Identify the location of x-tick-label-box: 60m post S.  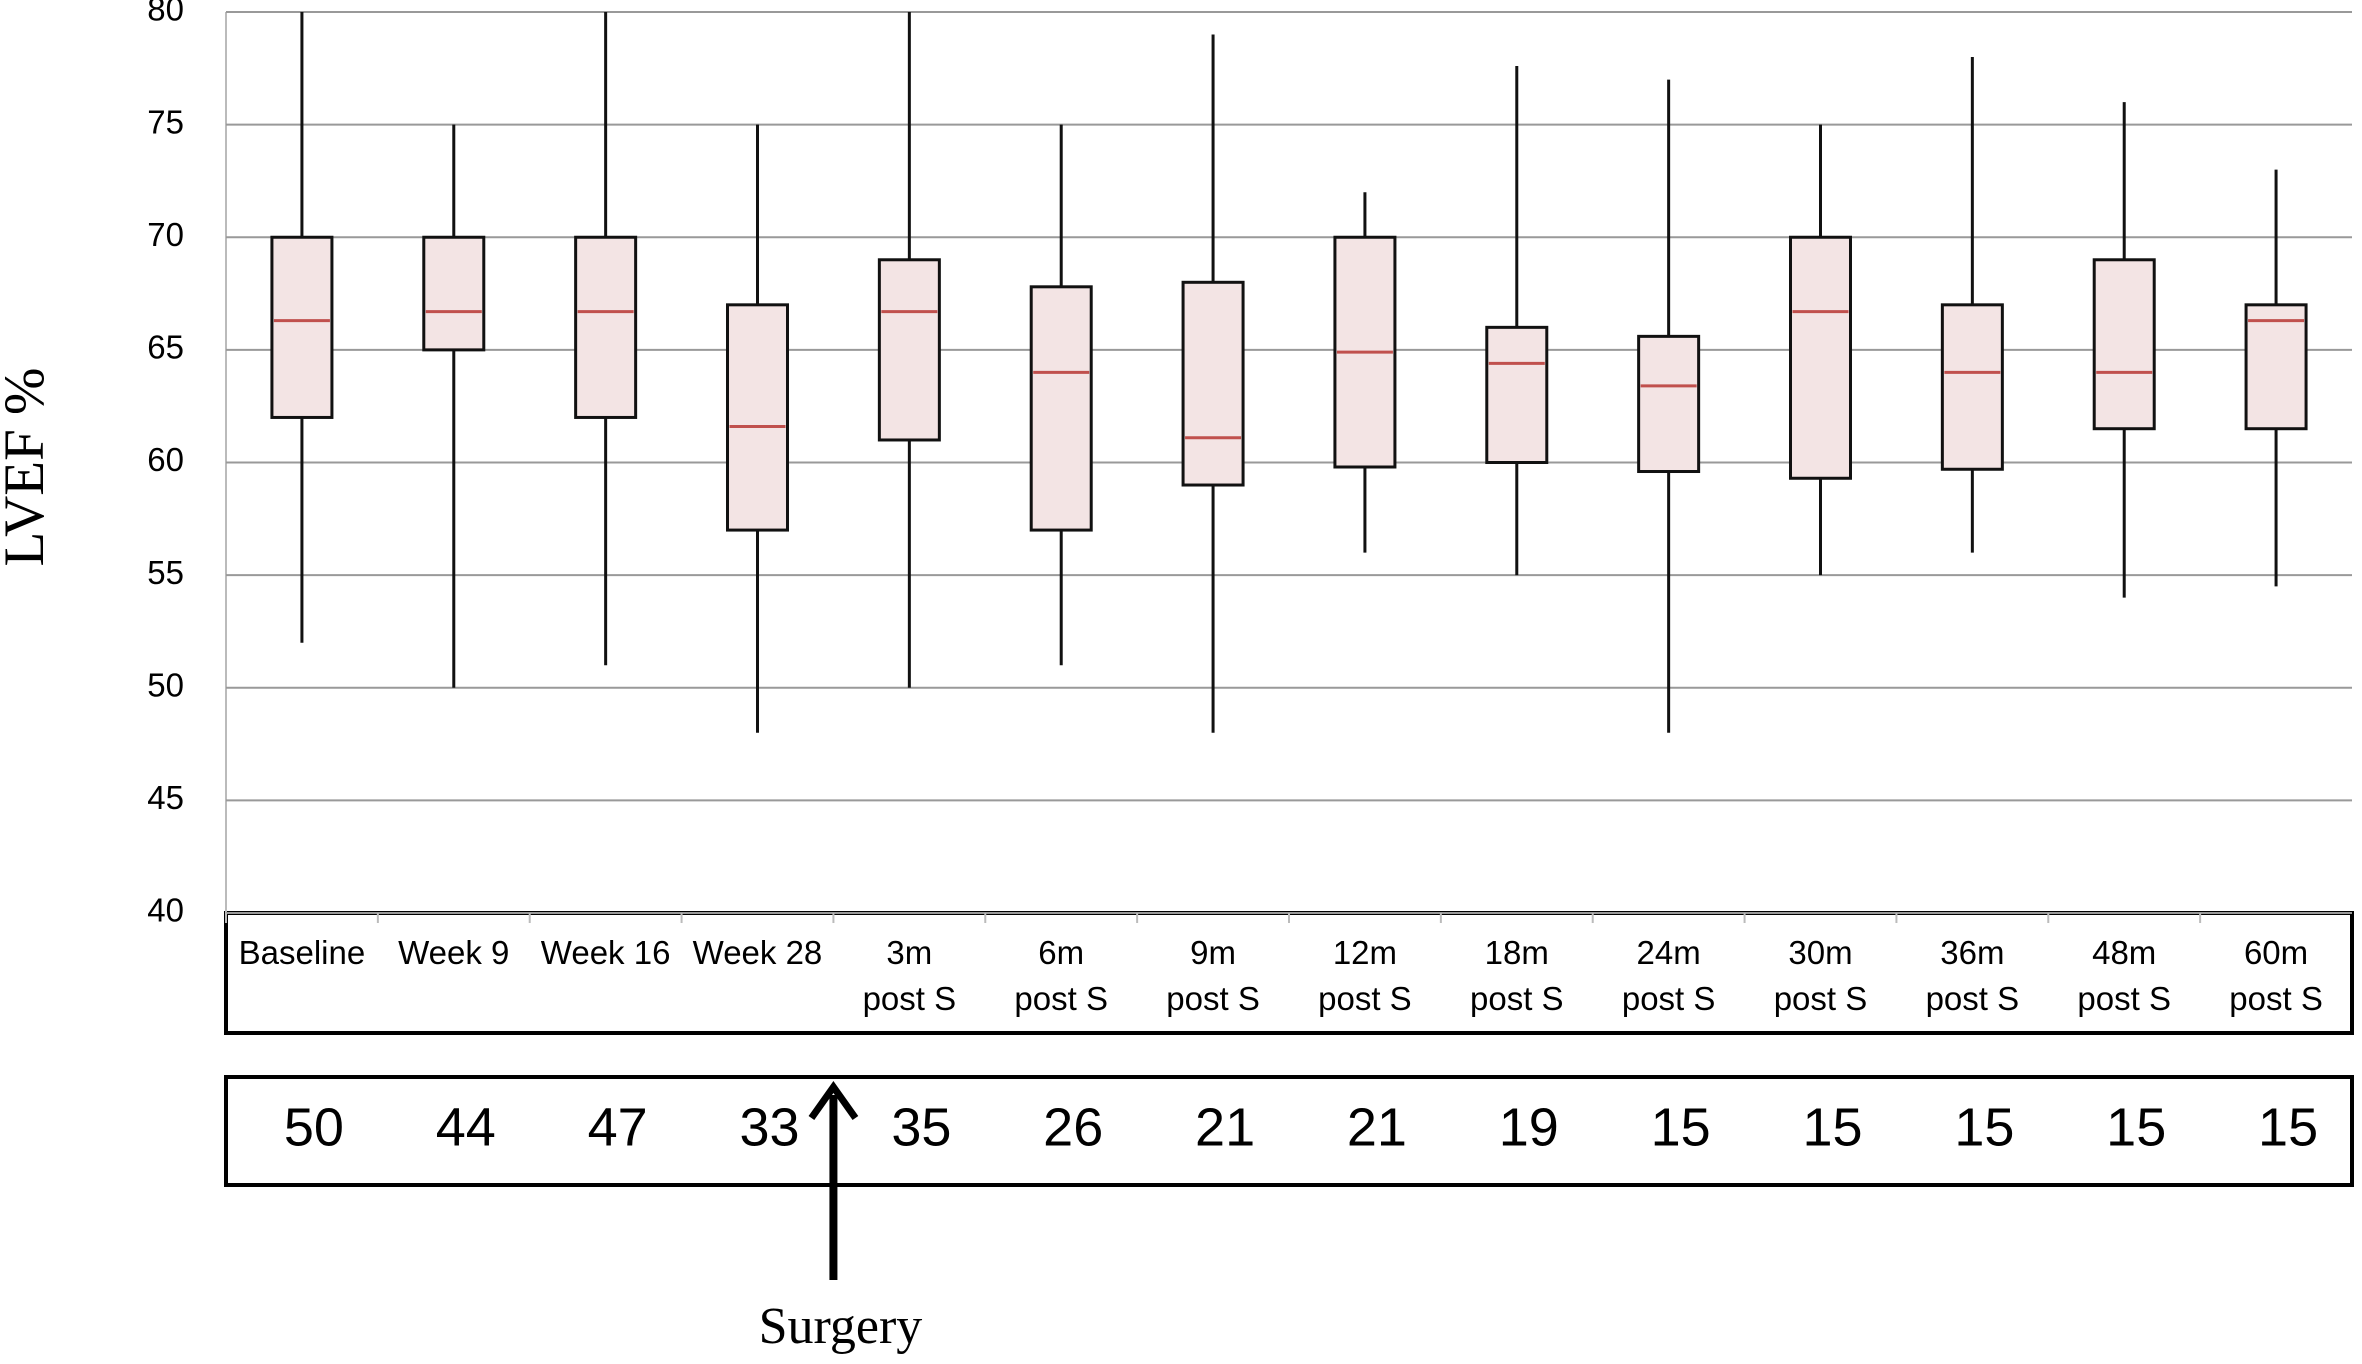
(2276, 975).